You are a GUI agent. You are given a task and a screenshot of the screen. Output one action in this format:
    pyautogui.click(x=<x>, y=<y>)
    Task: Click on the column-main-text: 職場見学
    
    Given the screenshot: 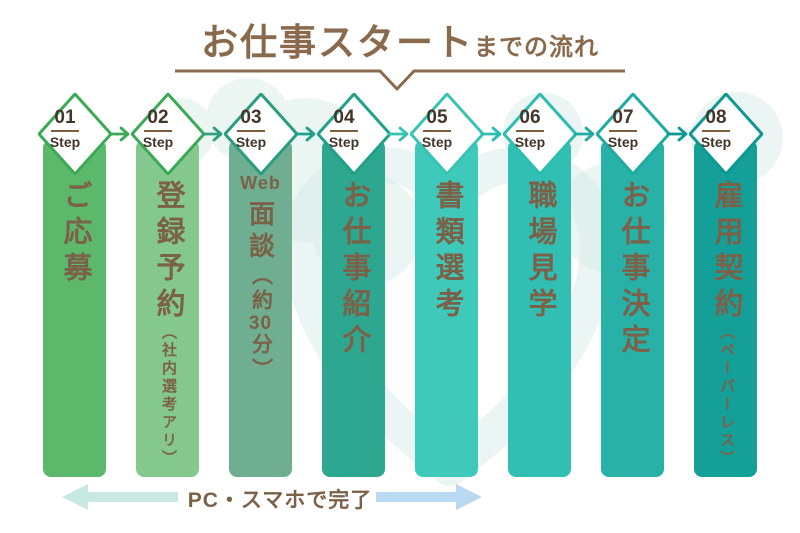 What is the action you would take?
    pyautogui.click(x=540, y=252)
    